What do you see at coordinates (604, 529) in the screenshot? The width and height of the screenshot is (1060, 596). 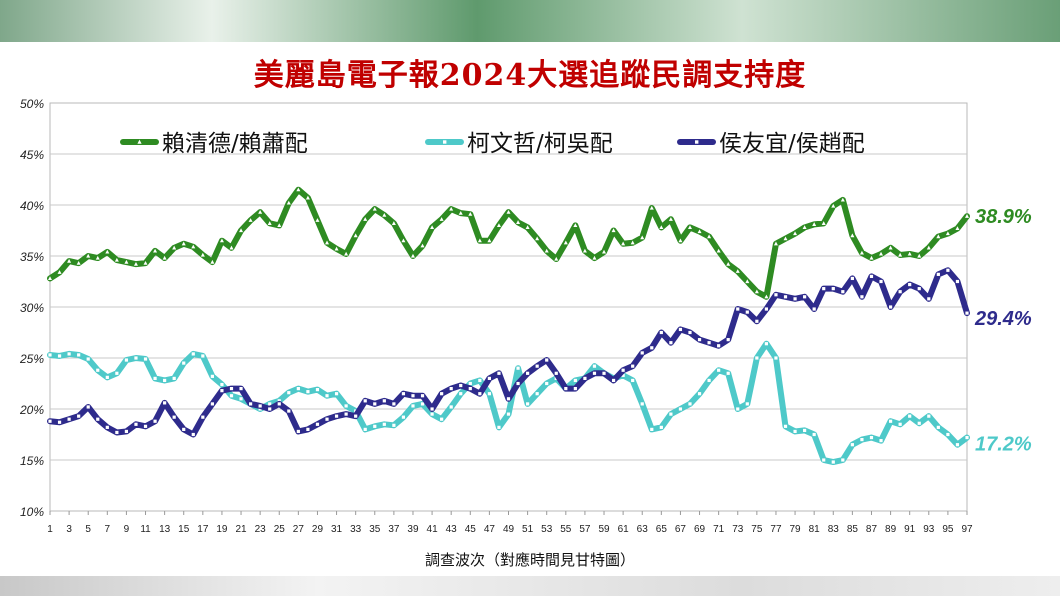 I see `x-tick-label: 59` at bounding box center [604, 529].